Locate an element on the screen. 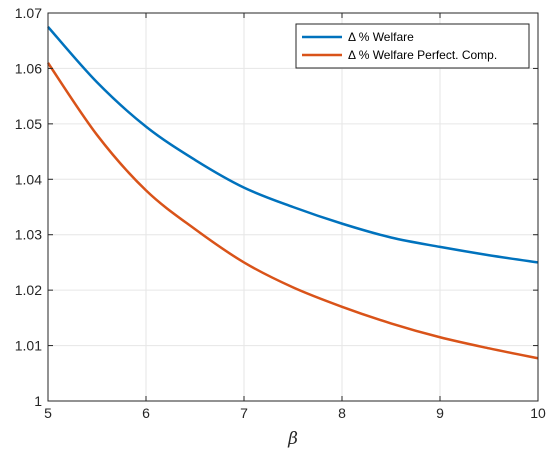 Image resolution: width=550 pixels, height=450 pixels. x-axis-label: β is located at coordinates (292, 439).